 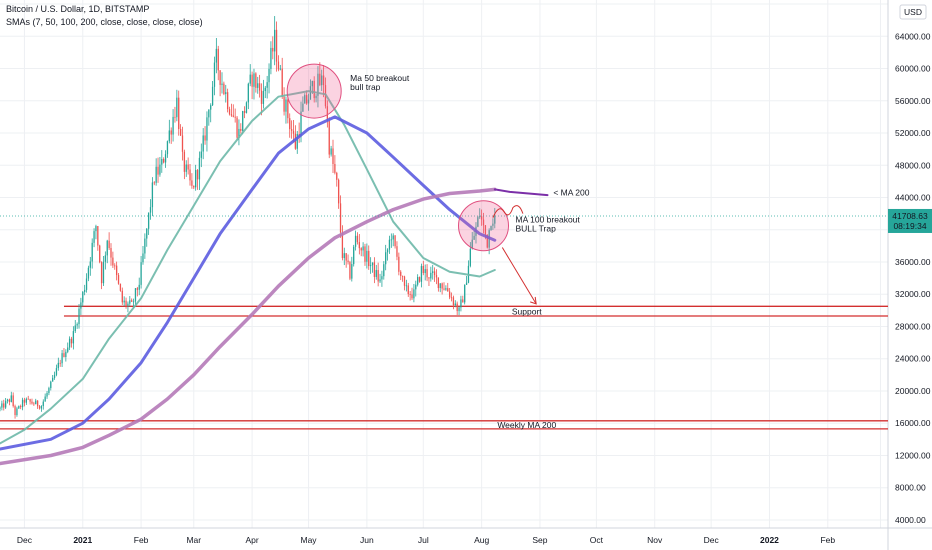 What do you see at coordinates (380, 78) in the screenshot?
I see `ma50-breakout-text: Ma 50 breakout` at bounding box center [380, 78].